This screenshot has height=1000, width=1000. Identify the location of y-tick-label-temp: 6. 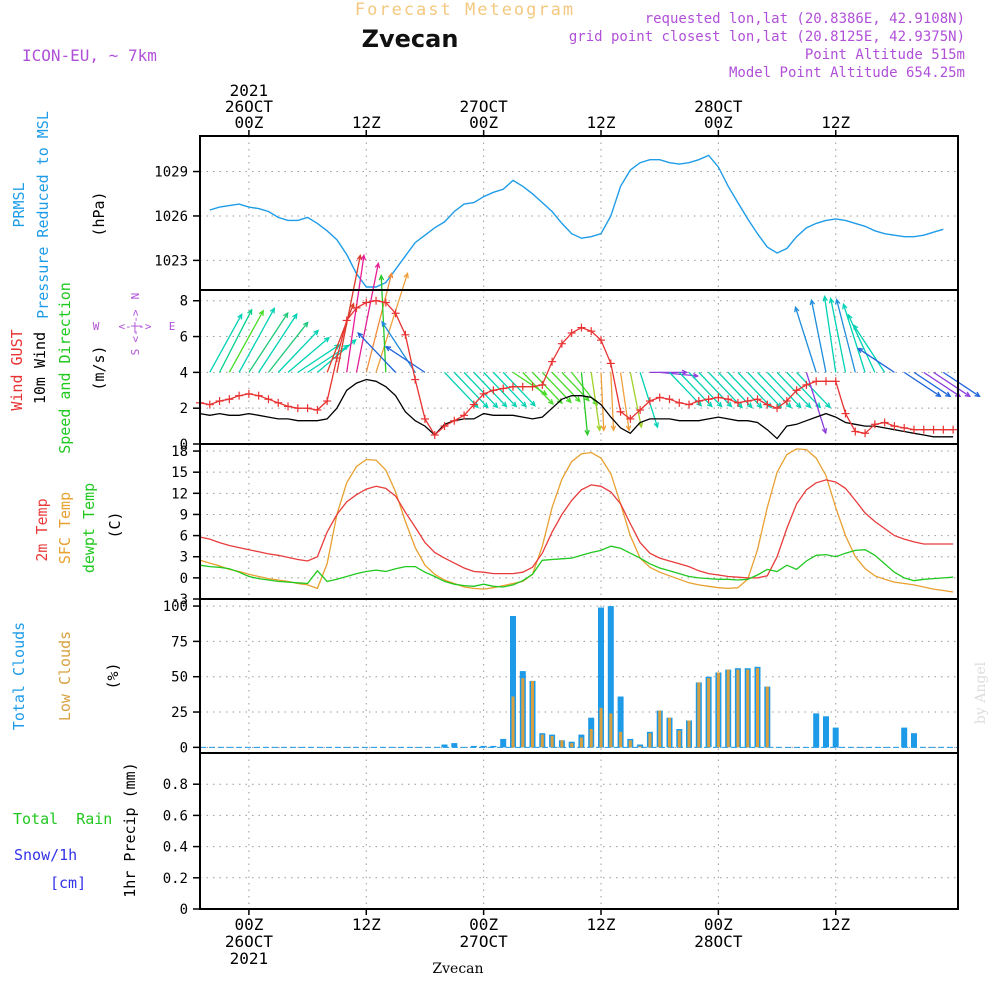
(184, 537).